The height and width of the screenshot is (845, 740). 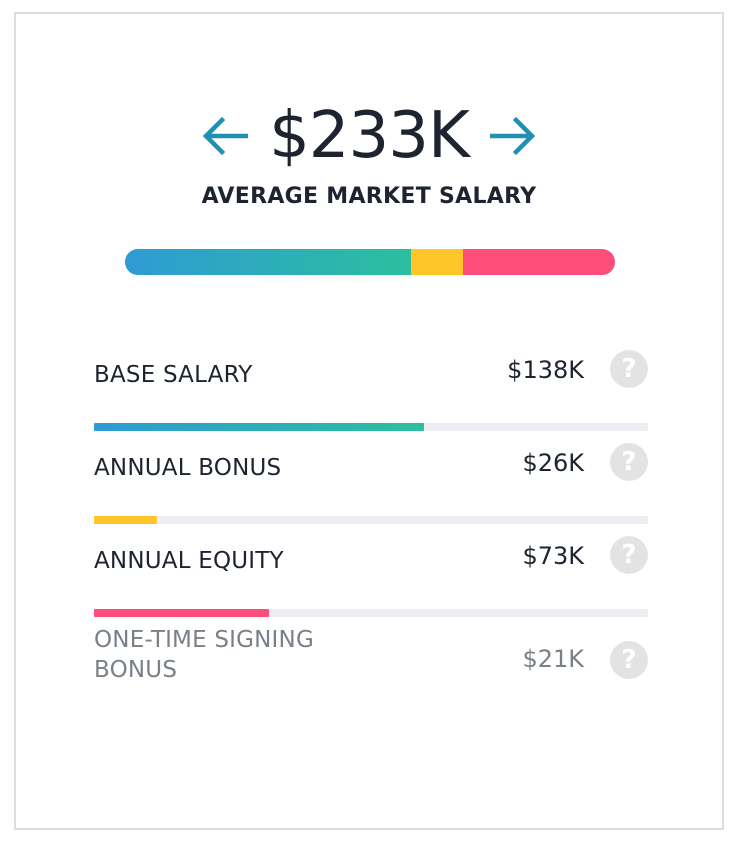 What do you see at coordinates (553, 556) in the screenshot?
I see `annual-equity-value: $73K` at bounding box center [553, 556].